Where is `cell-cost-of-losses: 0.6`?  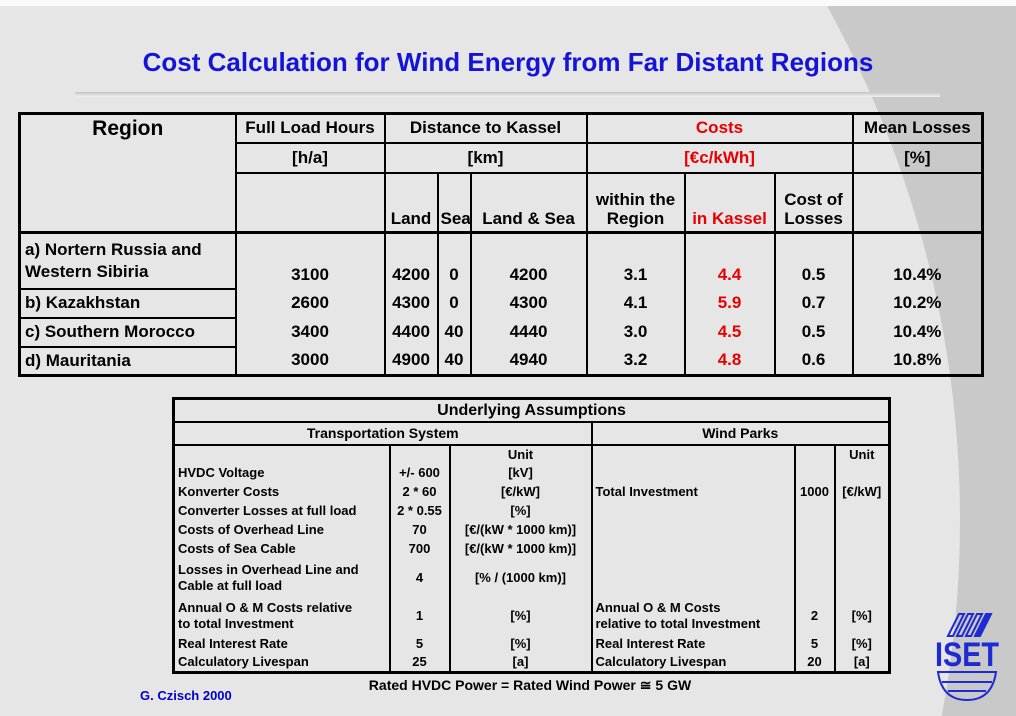
cell-cost-of-losses: 0.6 is located at coordinates (813, 361).